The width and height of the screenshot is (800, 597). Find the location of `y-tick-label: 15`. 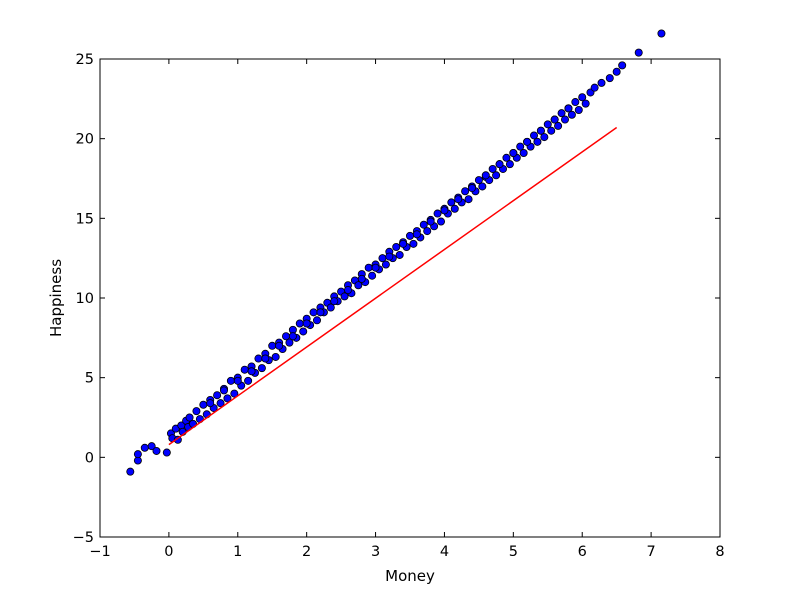

y-tick-label: 15 is located at coordinates (85, 219).